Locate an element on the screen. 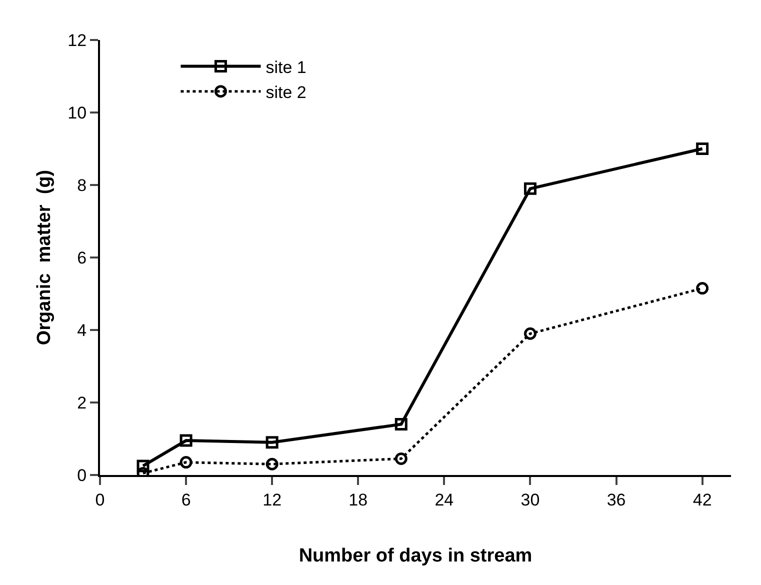  legend-label: site 2 is located at coordinates (286, 92).